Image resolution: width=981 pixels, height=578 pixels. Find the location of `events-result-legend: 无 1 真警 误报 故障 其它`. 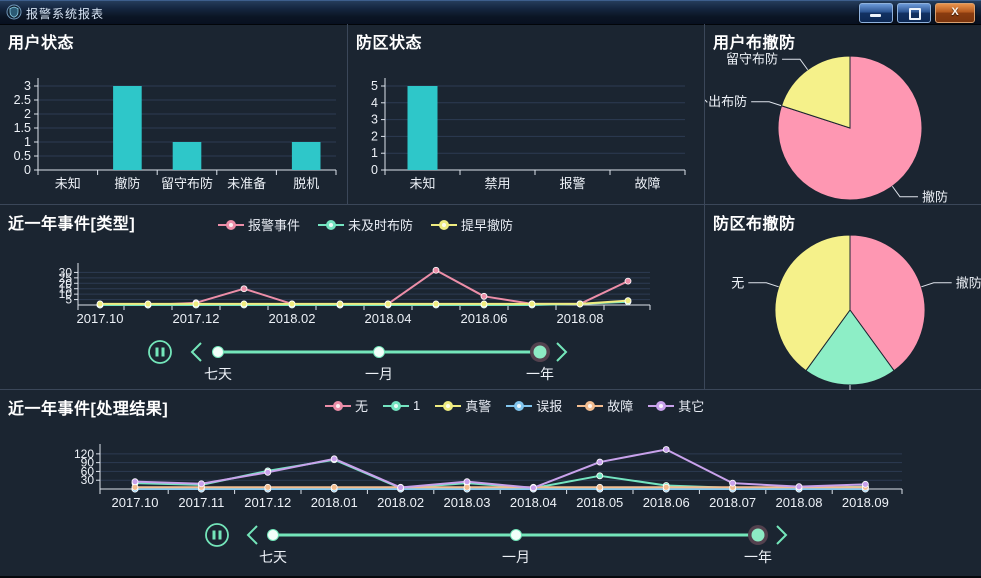

events-result-legend: 无 1 真警 误报 故障 其它 is located at coordinates (514, 405).